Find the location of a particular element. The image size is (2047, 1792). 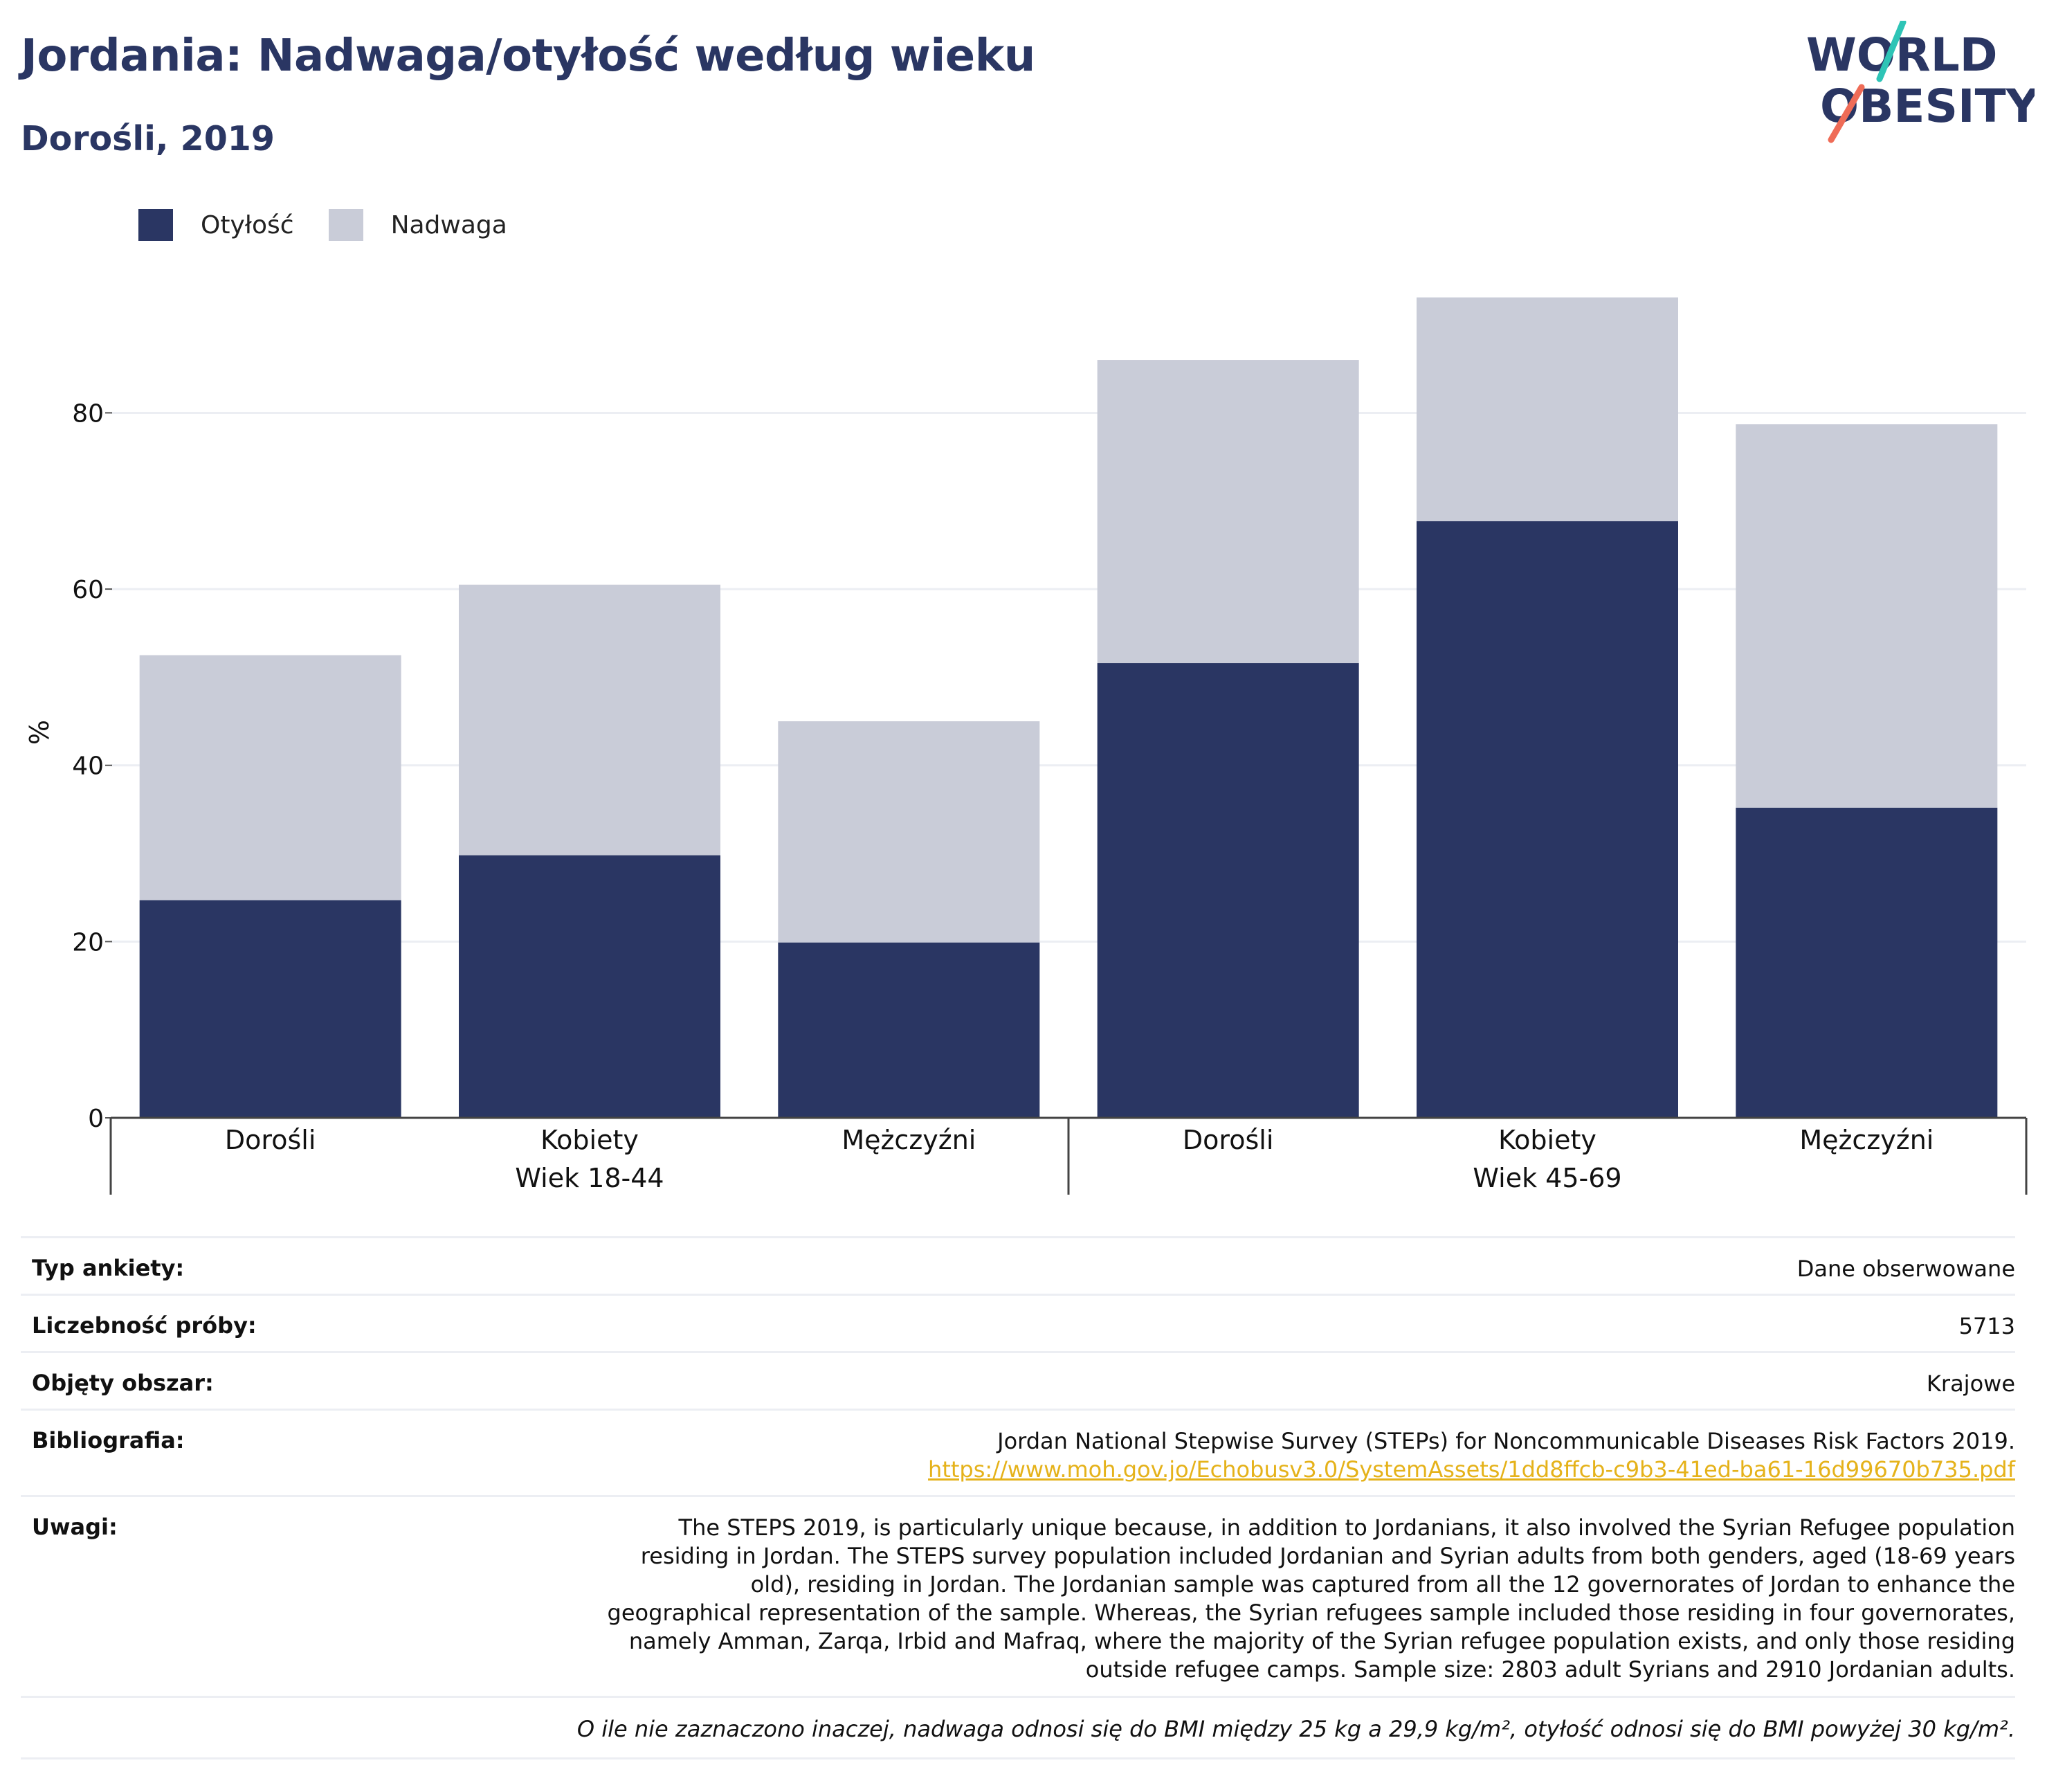

bibliography-label: Bibliografia: is located at coordinates (109, 1440).